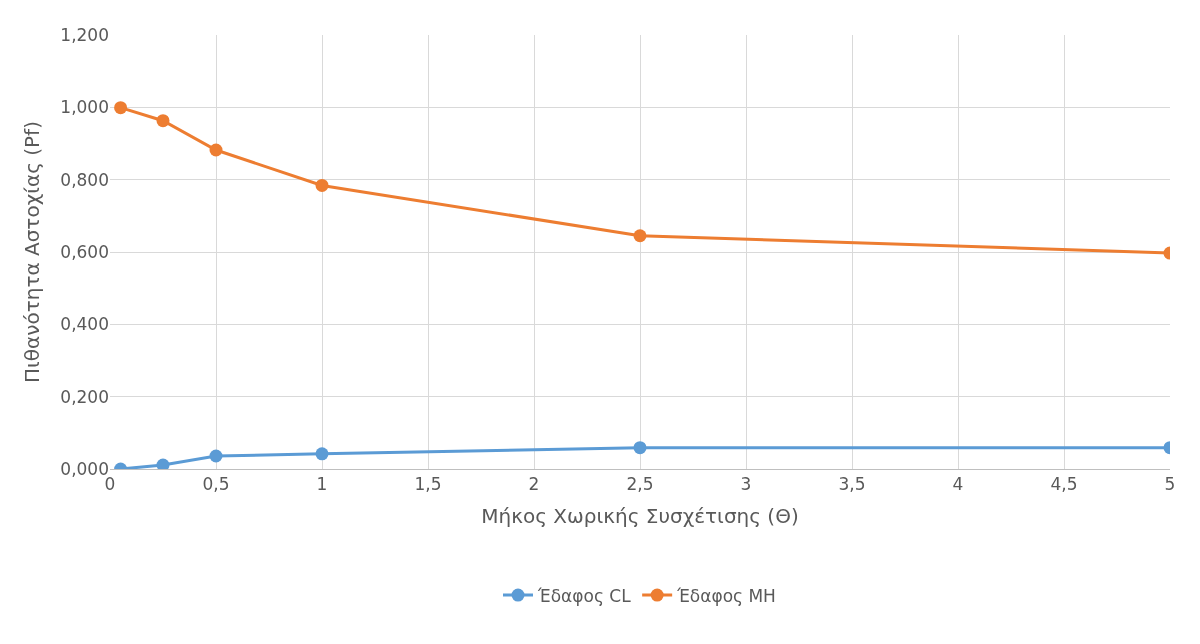 The width and height of the screenshot is (1200, 644). I want to click on legend-label: Έδαφος CL, so click(584, 595).